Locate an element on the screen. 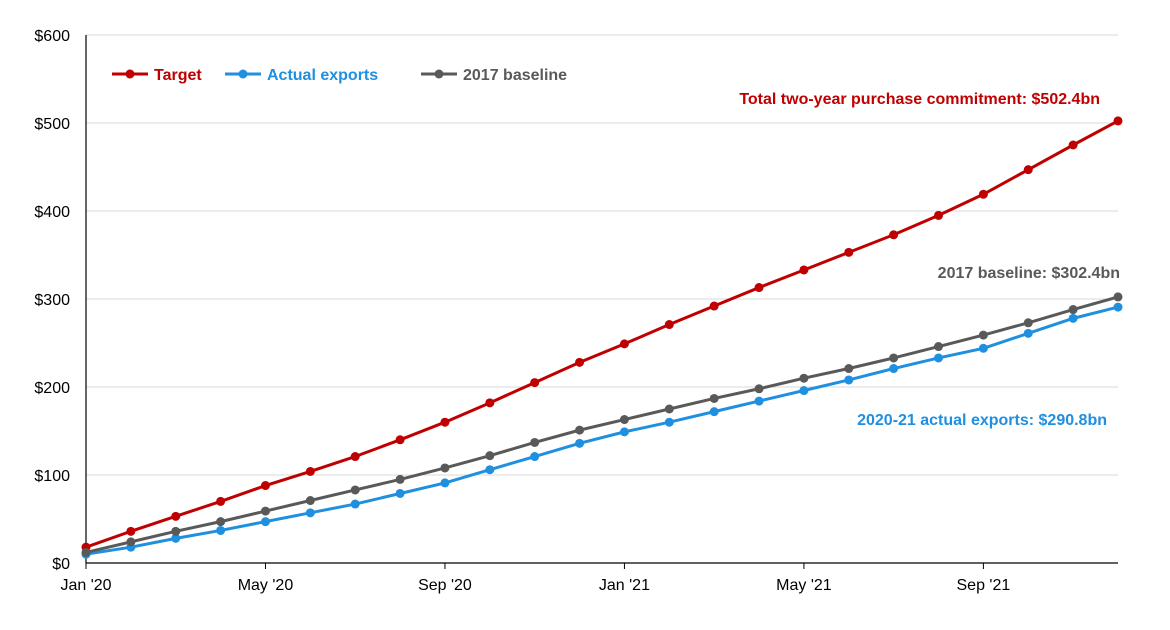 This screenshot has height=630, width=1170. x-tick-label: Jan '20 is located at coordinates (85, 585).